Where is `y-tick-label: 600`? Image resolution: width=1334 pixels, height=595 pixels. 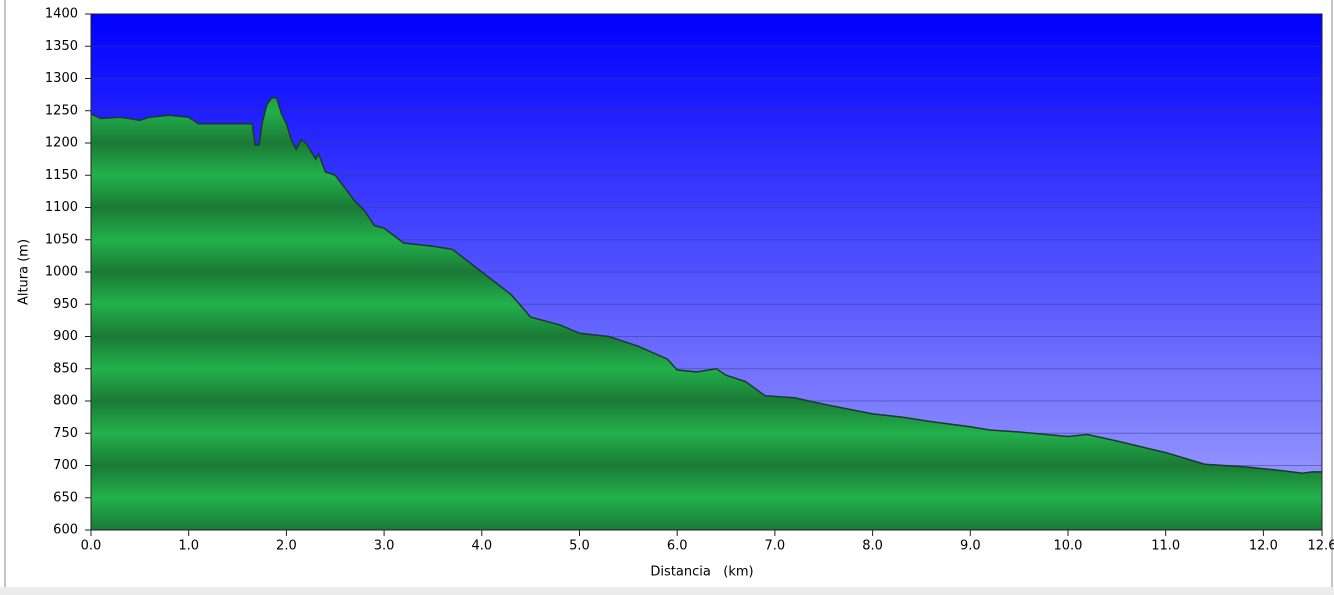 y-tick-label: 600 is located at coordinates (65, 530).